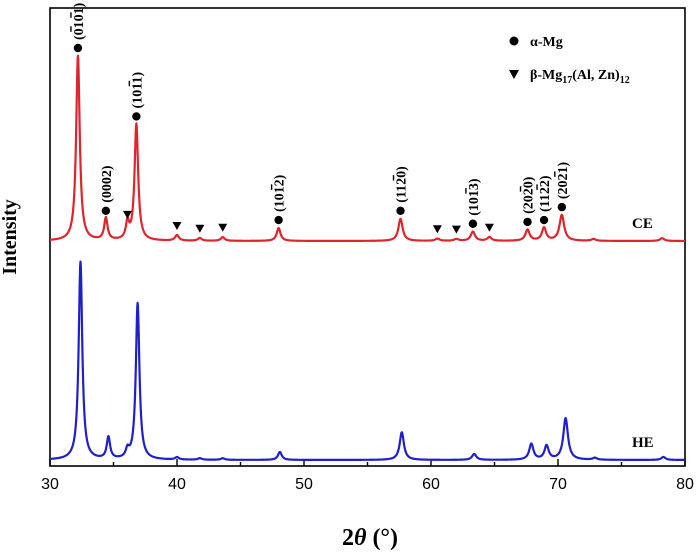 The image size is (700, 556). What do you see at coordinates (367, 484) in the screenshot?
I see `x-axis-tick-labels: 30 40 50 60 70 80` at bounding box center [367, 484].